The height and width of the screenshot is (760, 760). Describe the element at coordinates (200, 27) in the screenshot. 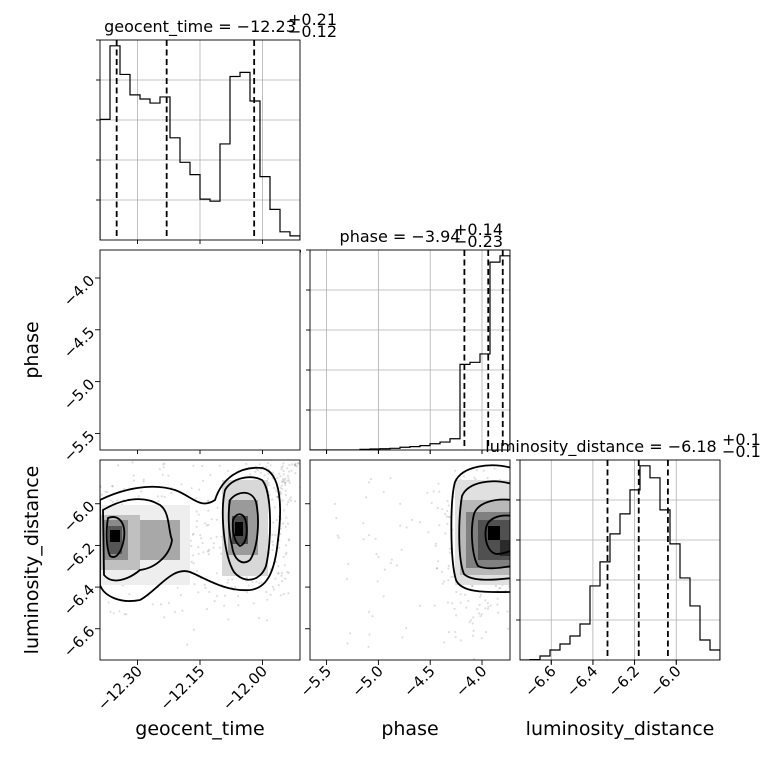

I see `geocent-time-title: geocent_time = −12.23` at that location.